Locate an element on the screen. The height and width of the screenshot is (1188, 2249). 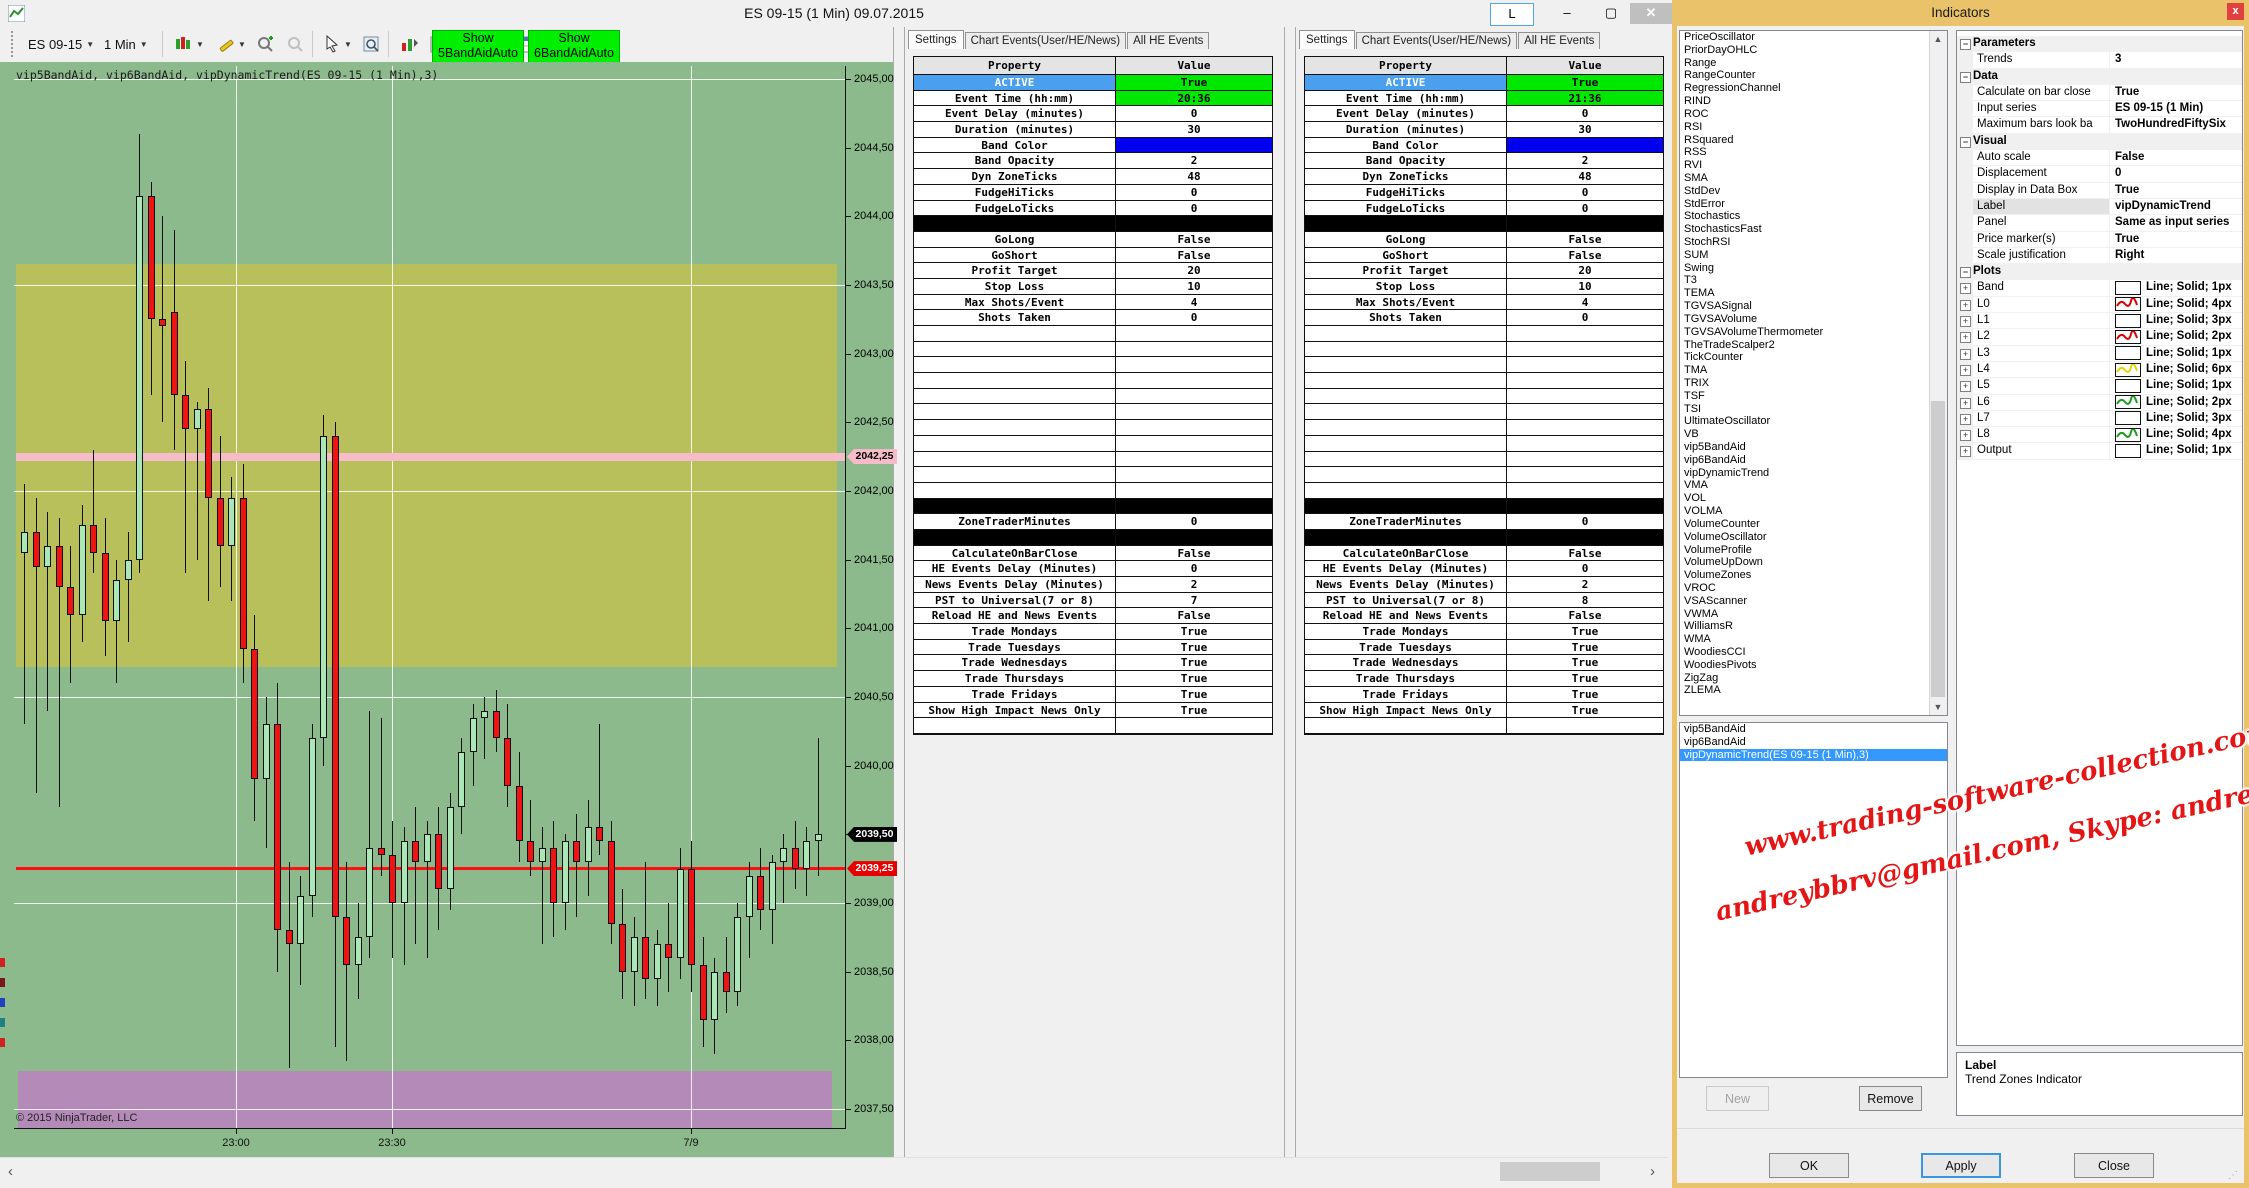
chart-h-scrollbar is located at coordinates (834, 1172).